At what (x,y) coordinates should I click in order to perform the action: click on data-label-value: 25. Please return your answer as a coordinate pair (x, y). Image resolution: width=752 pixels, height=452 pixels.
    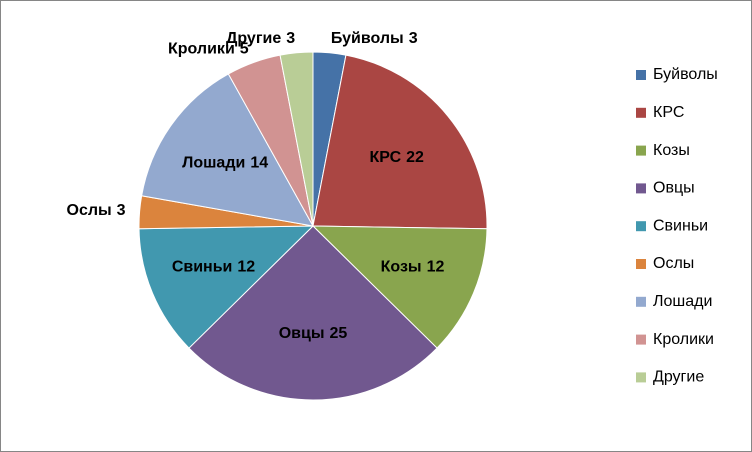
    Looking at the image, I should click on (338, 333).